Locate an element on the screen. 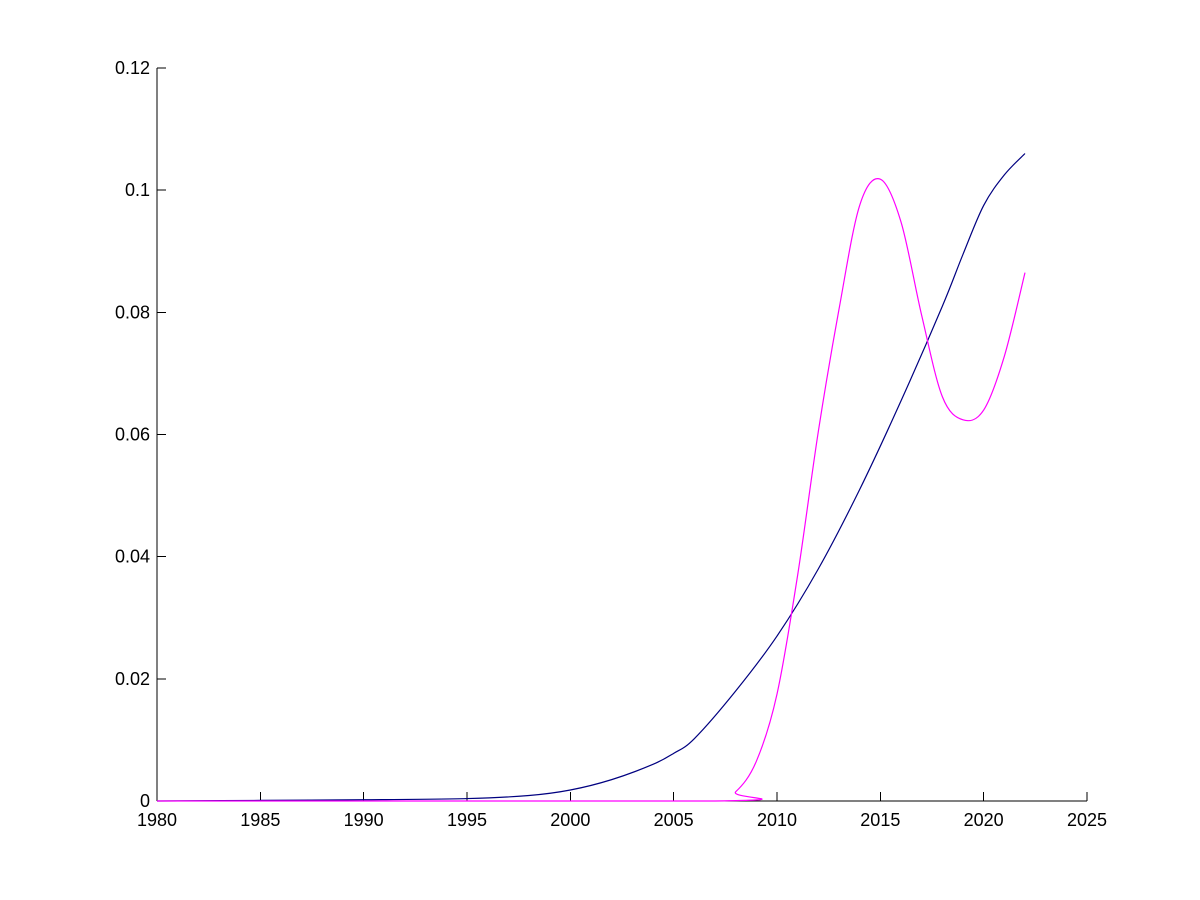  x-tick-label: 2015 is located at coordinates (880, 820).